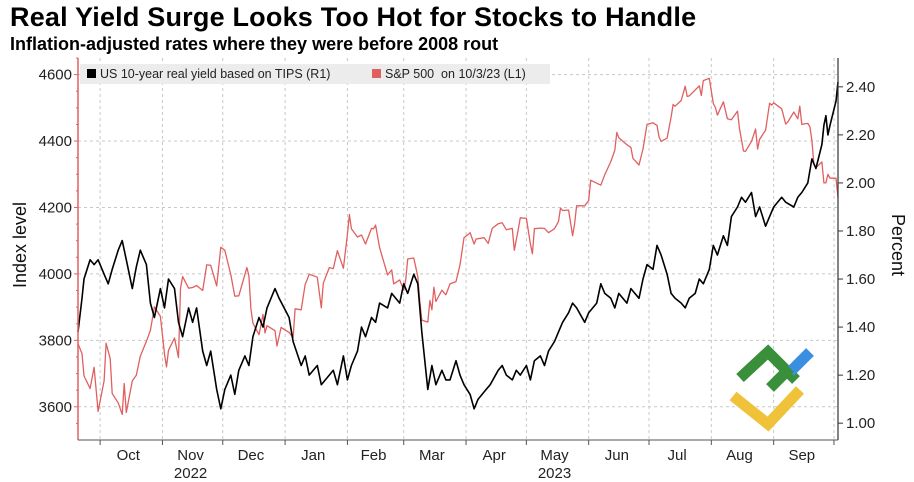 This screenshot has height=482, width=914. What do you see at coordinates (860, 135) in the screenshot?
I see `y-right-tick-label: 2.20` at bounding box center [860, 135].